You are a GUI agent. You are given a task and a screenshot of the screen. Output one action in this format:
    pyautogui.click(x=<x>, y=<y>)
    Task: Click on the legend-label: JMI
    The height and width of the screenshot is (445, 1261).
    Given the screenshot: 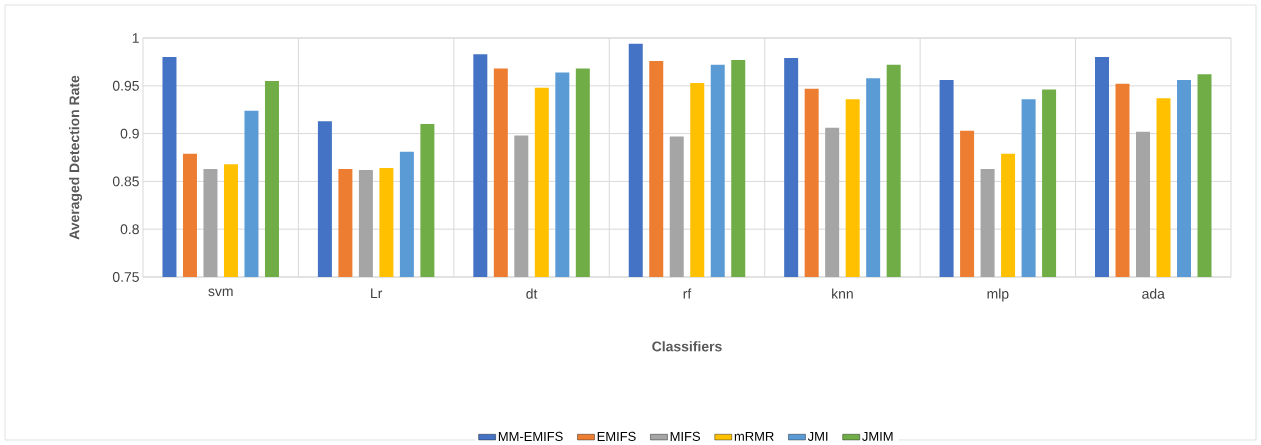 What is the action you would take?
    pyautogui.click(x=817, y=436)
    